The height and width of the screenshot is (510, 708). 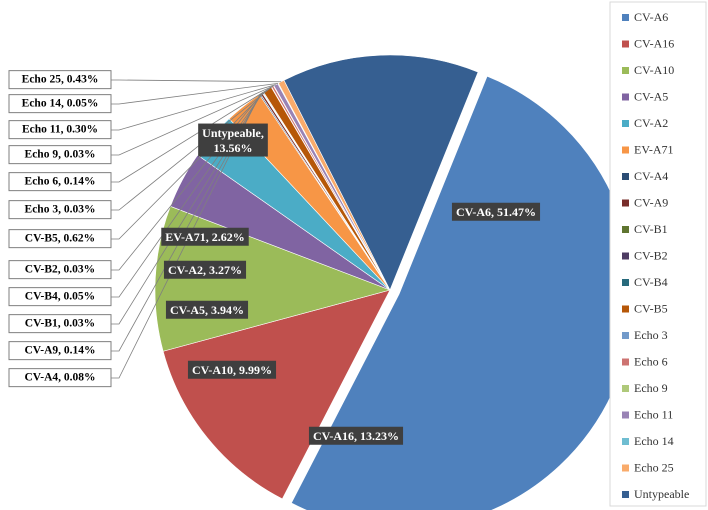 I want to click on legend-label-echo-3: Echo 3, so click(x=651, y=335).